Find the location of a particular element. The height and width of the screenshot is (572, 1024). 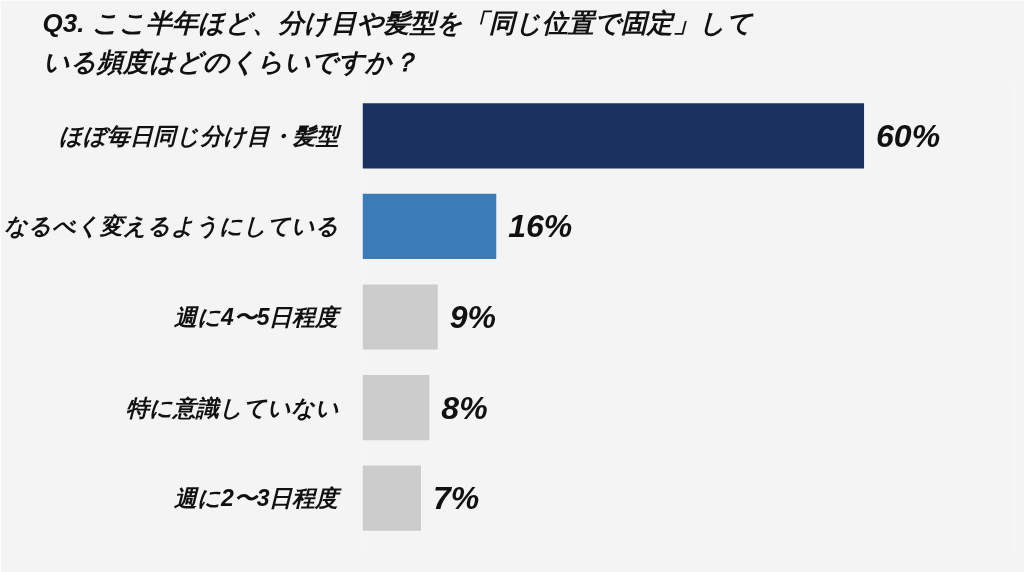

y-tick-label: 週に4〜5日程度 is located at coordinates (257, 317).